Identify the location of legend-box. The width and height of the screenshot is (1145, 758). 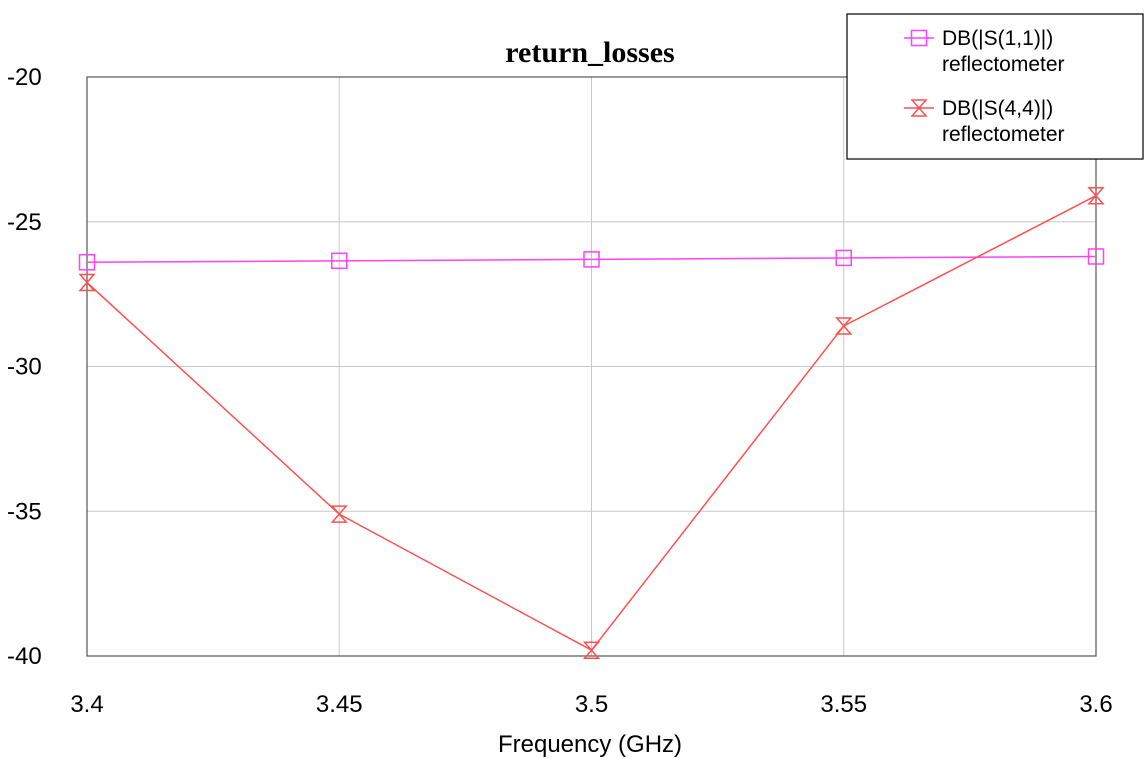
(995, 86).